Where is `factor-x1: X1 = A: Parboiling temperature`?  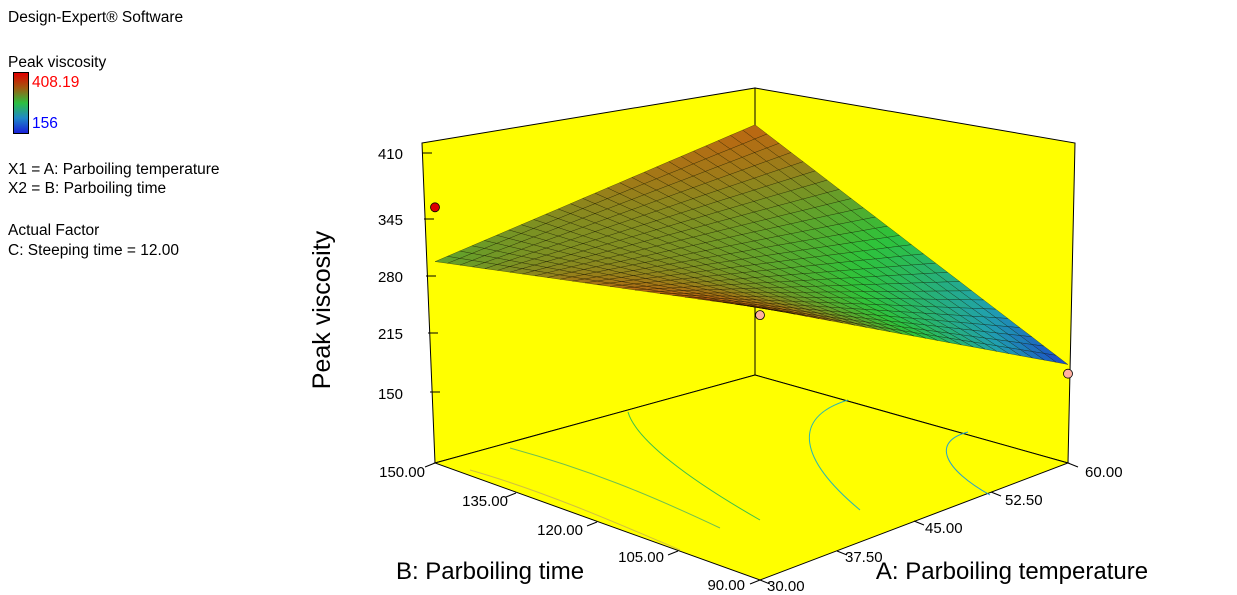
factor-x1: X1 = A: Parboiling temperature is located at coordinates (114, 169).